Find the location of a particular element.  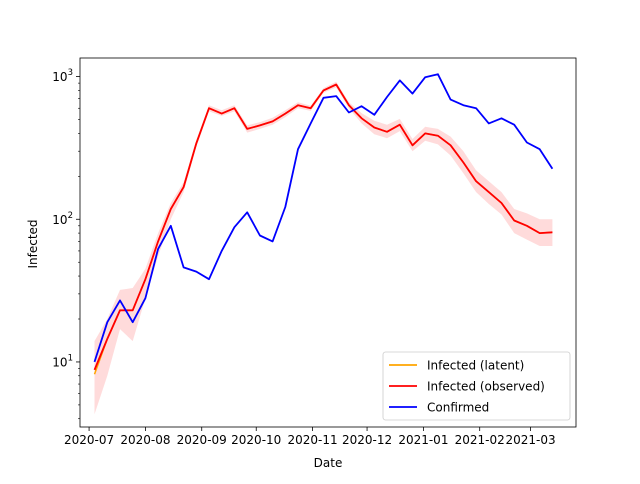

x-tick-label: 2020-10 is located at coordinates (256, 440).